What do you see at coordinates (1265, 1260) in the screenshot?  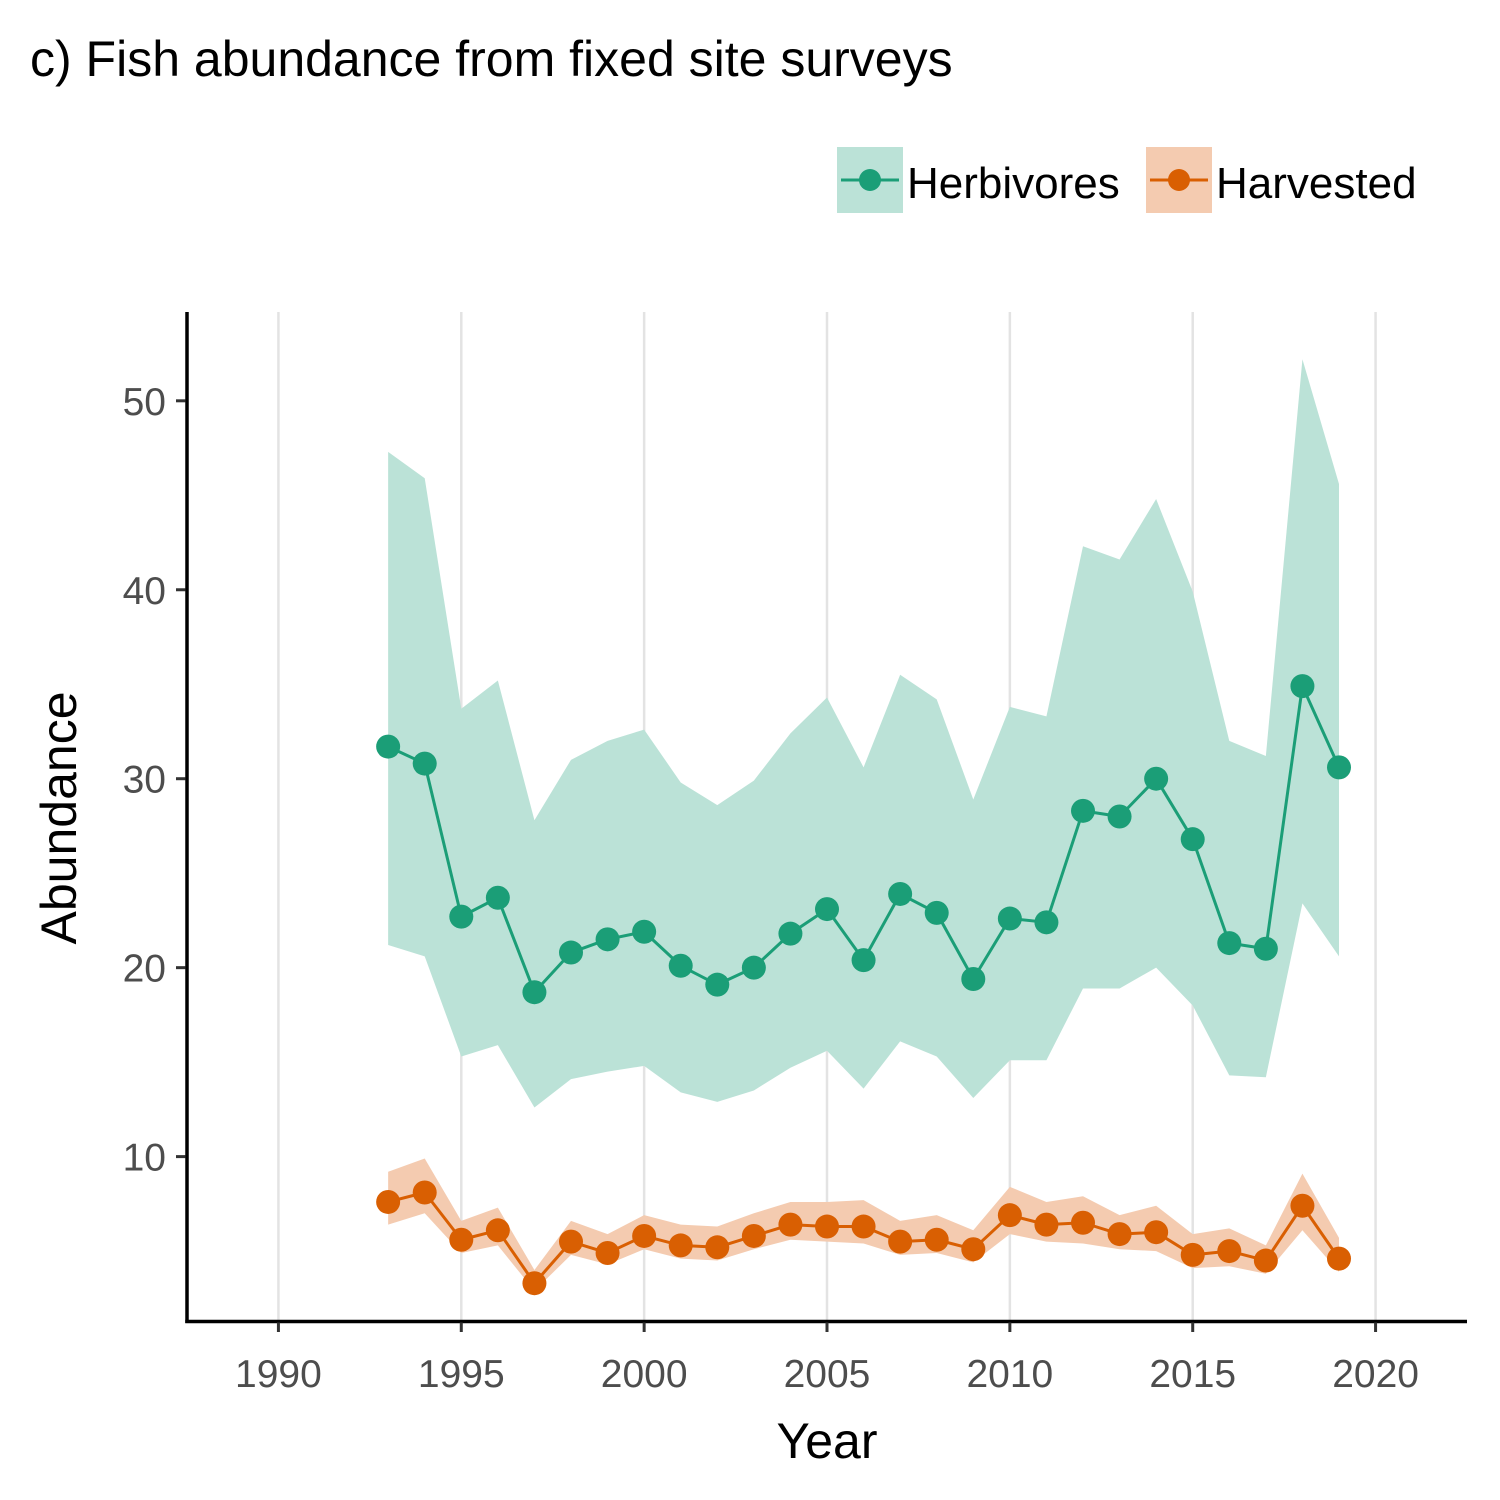 I see `harvested-point-2017` at bounding box center [1265, 1260].